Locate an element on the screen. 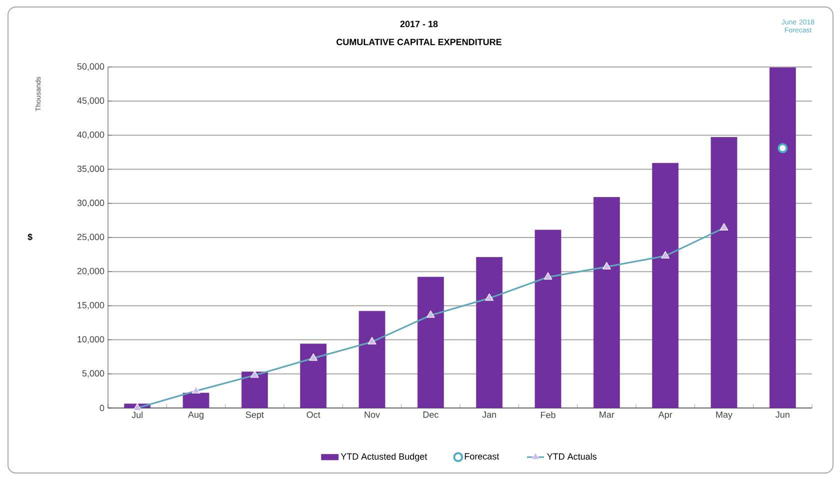 This screenshot has height=479, width=839. x-tick-label: May is located at coordinates (724, 416).